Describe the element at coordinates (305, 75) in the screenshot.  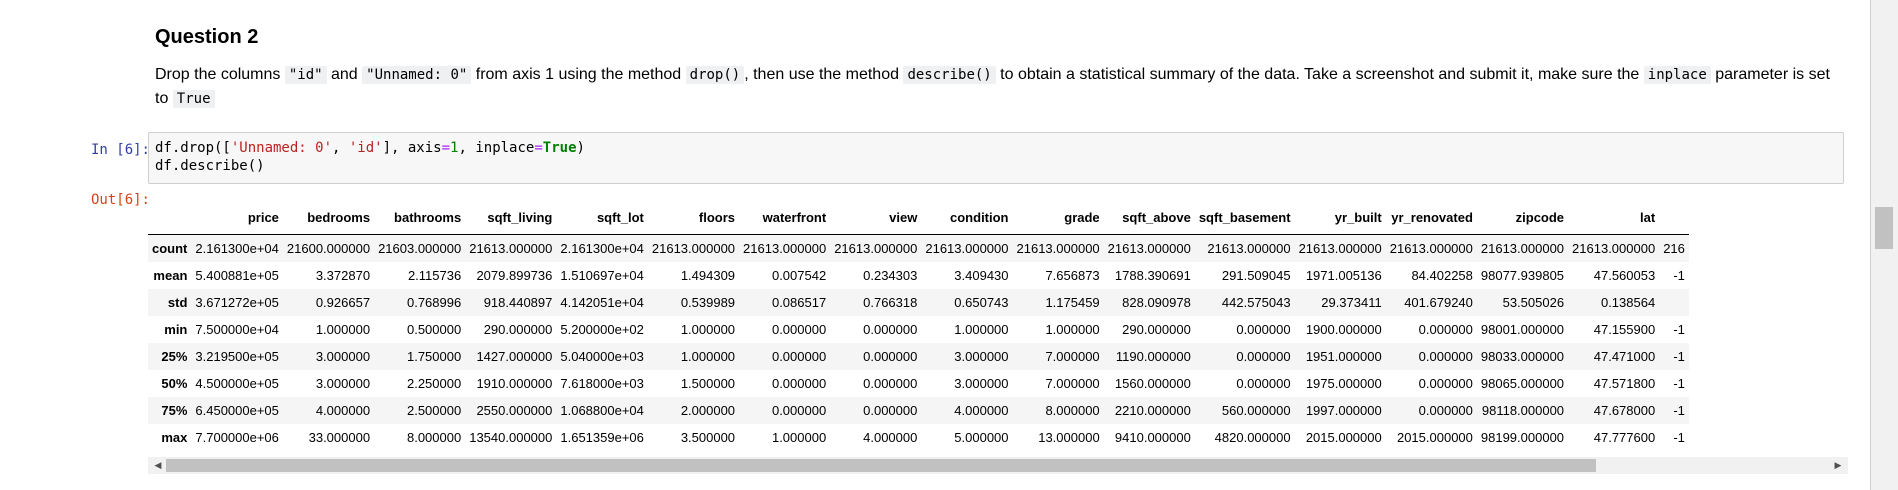
I see `inline-code: "id"` at that location.